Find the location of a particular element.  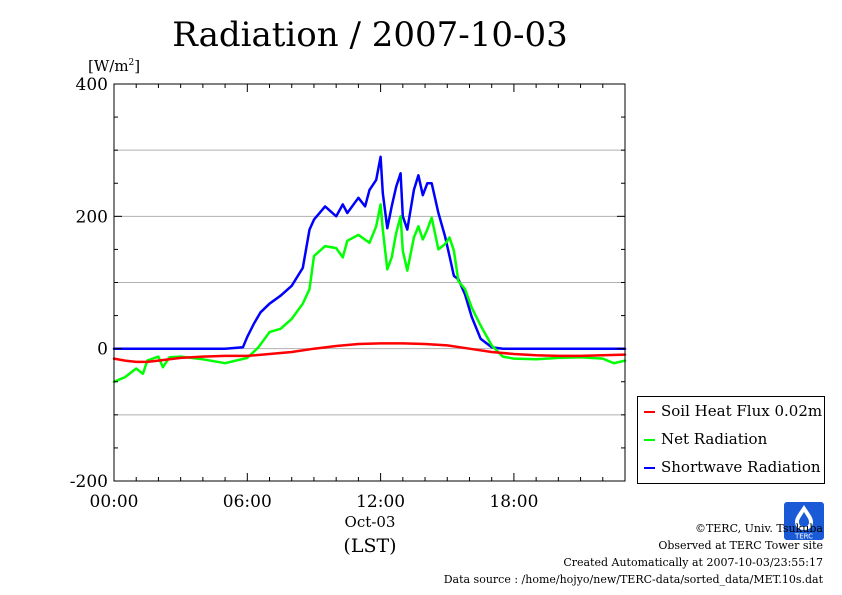

svg-text: TERC is located at coordinates (803, 537).